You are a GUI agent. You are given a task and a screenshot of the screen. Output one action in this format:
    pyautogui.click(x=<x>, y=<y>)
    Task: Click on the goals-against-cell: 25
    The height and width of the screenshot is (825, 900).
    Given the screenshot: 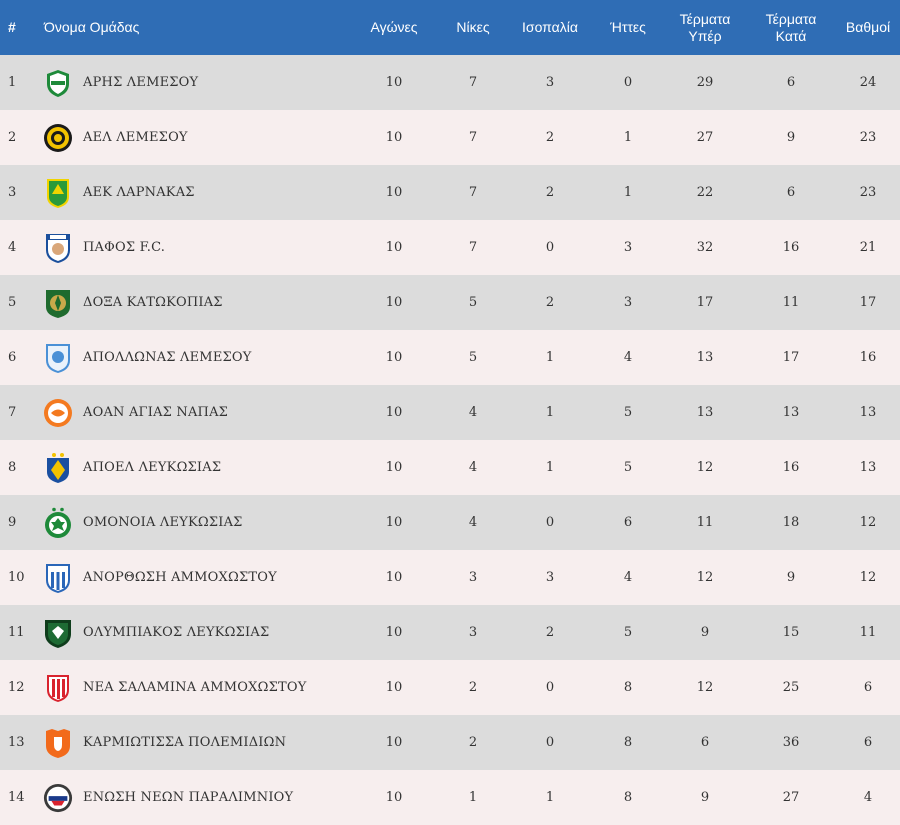 What is the action you would take?
    pyautogui.click(x=791, y=687)
    